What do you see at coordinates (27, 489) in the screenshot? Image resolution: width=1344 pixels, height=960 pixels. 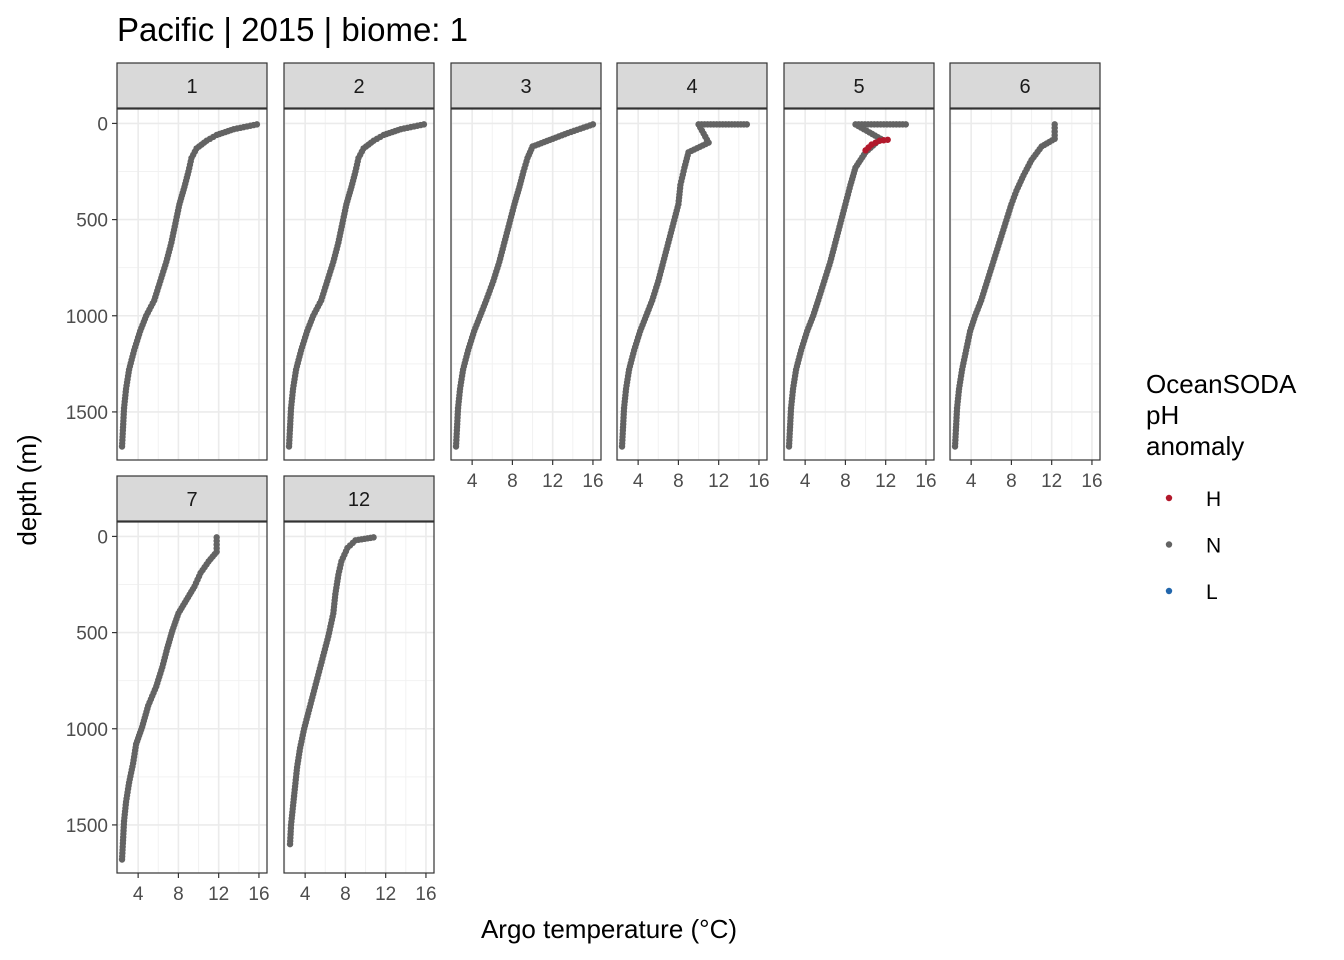 I see `y-axis-title: depth (m)` at bounding box center [27, 489].